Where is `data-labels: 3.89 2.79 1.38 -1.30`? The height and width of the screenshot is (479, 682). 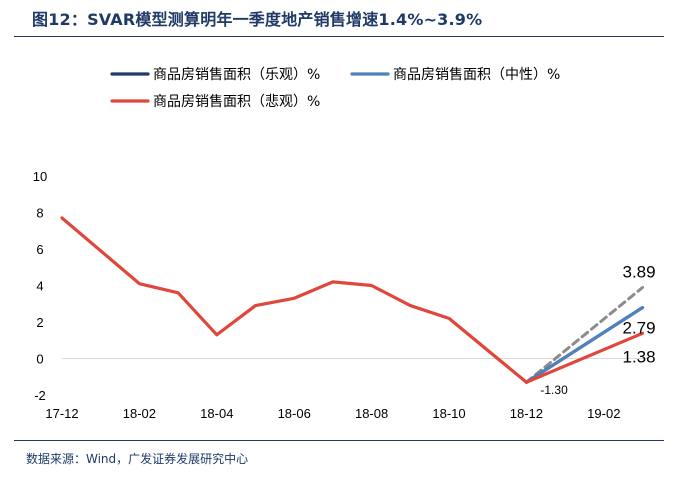
data-labels: 3.89 2.79 1.38 -1.30 is located at coordinates (597, 330).